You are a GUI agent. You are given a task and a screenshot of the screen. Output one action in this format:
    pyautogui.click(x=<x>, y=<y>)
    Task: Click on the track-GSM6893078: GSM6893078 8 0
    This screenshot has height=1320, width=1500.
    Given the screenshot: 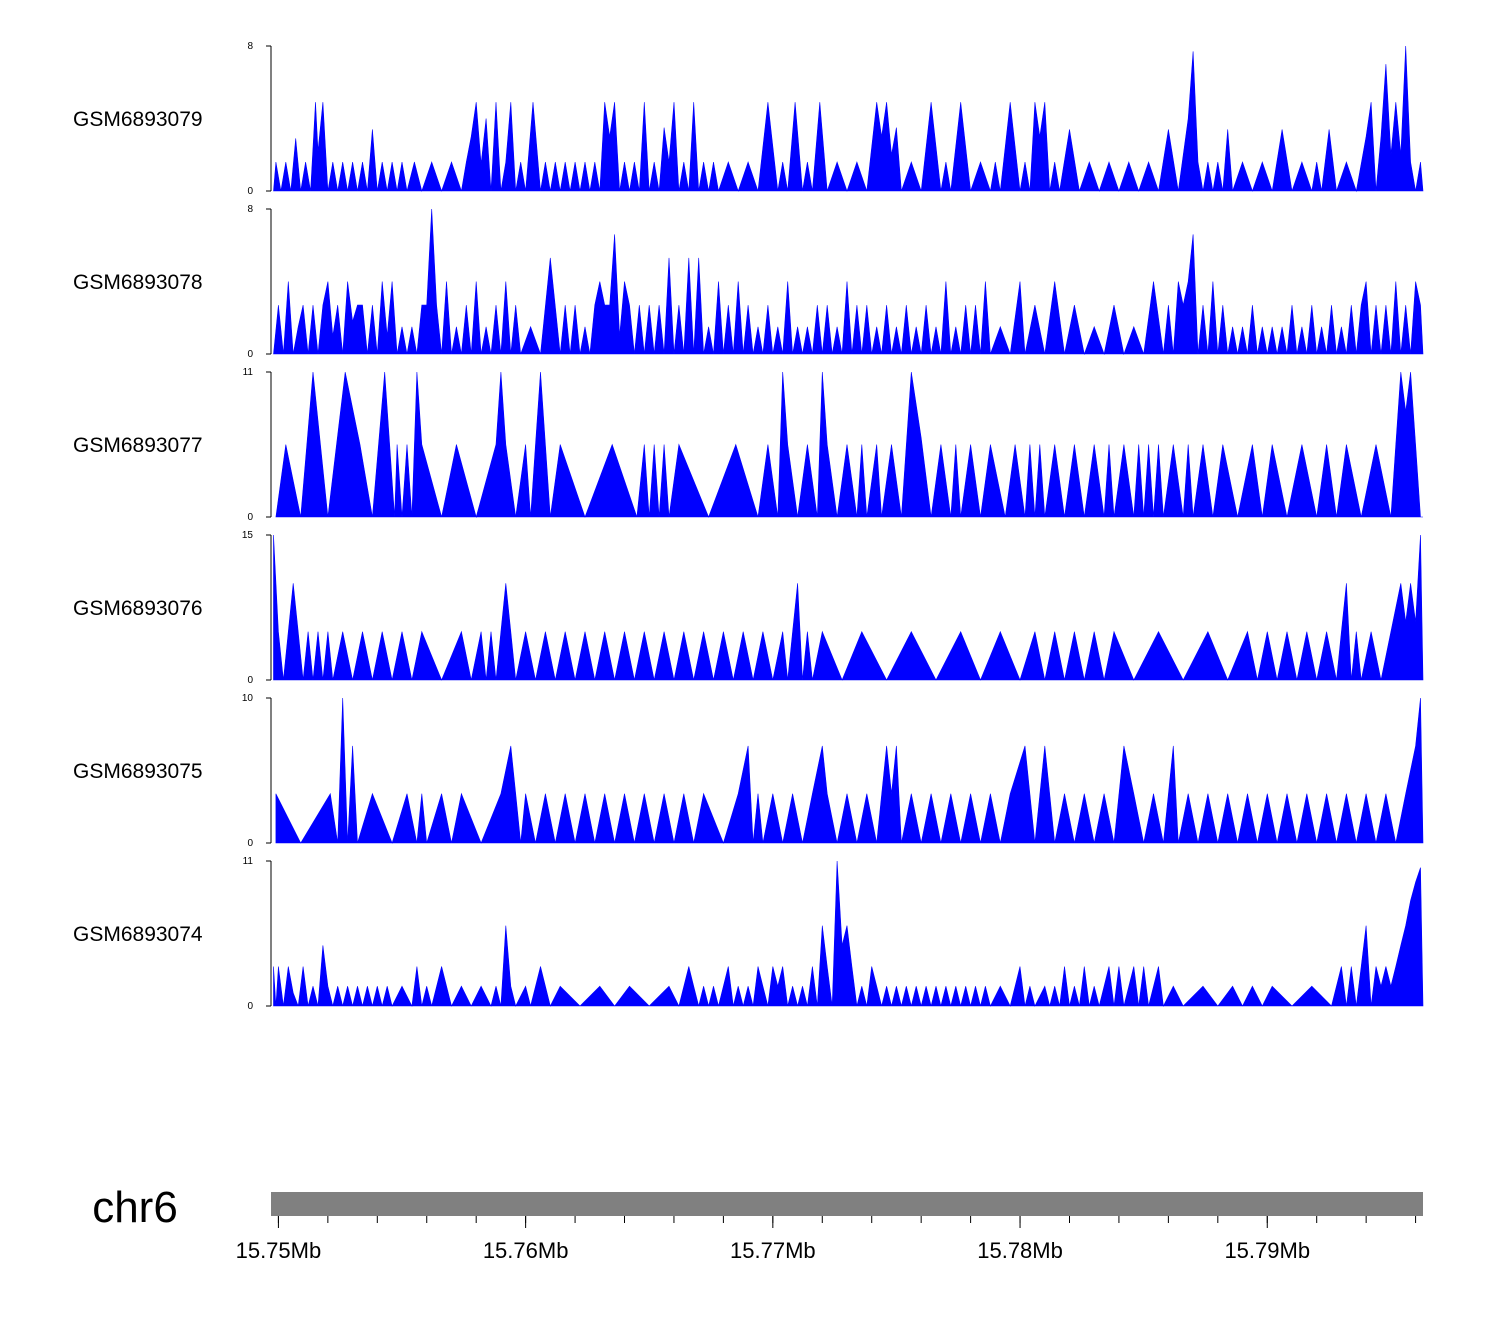 What is the action you would take?
    pyautogui.click(x=748, y=282)
    